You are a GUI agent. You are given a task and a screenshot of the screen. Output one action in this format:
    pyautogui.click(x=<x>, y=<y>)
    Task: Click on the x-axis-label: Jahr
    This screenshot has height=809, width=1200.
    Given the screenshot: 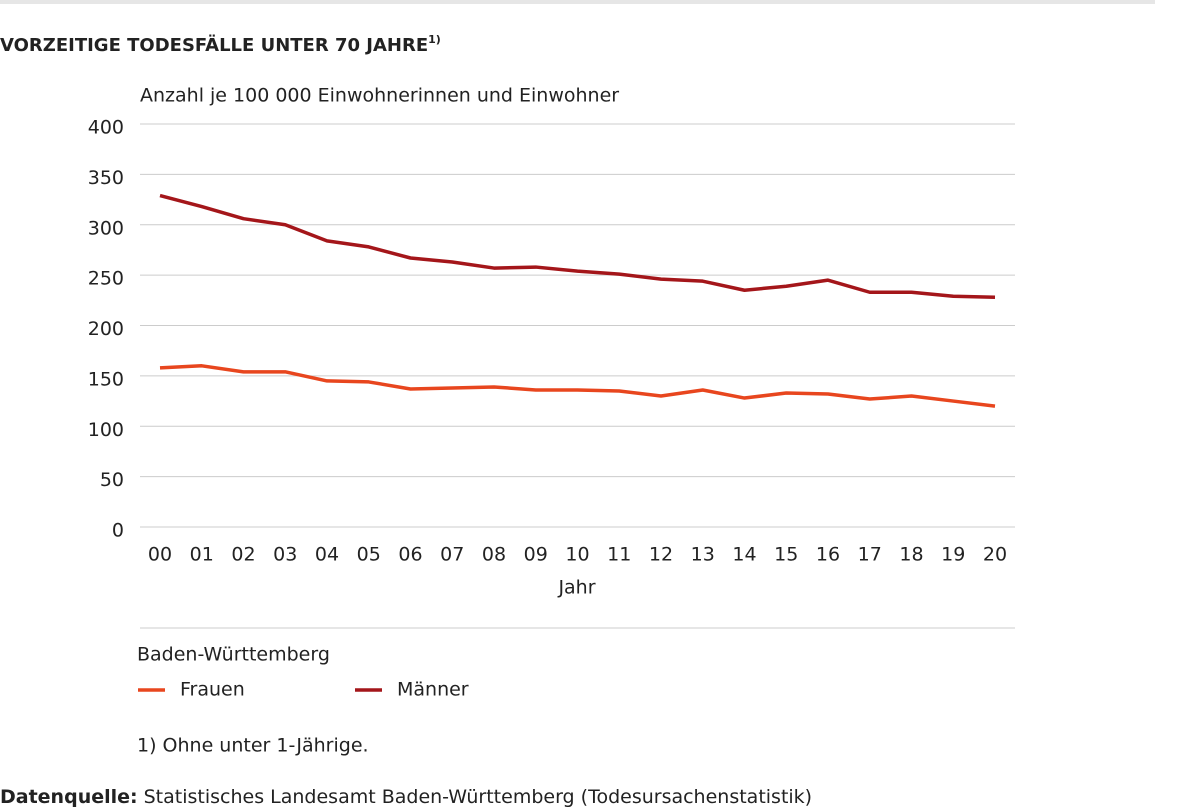 What is the action you would take?
    pyautogui.click(x=576, y=588)
    